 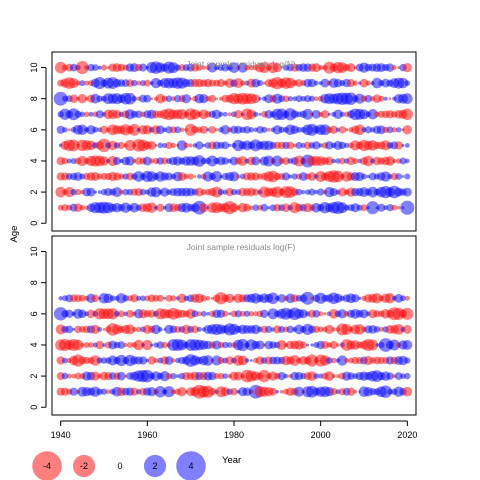 What do you see at coordinates (154, 466) in the screenshot?
I see `legend-label: 2` at bounding box center [154, 466].